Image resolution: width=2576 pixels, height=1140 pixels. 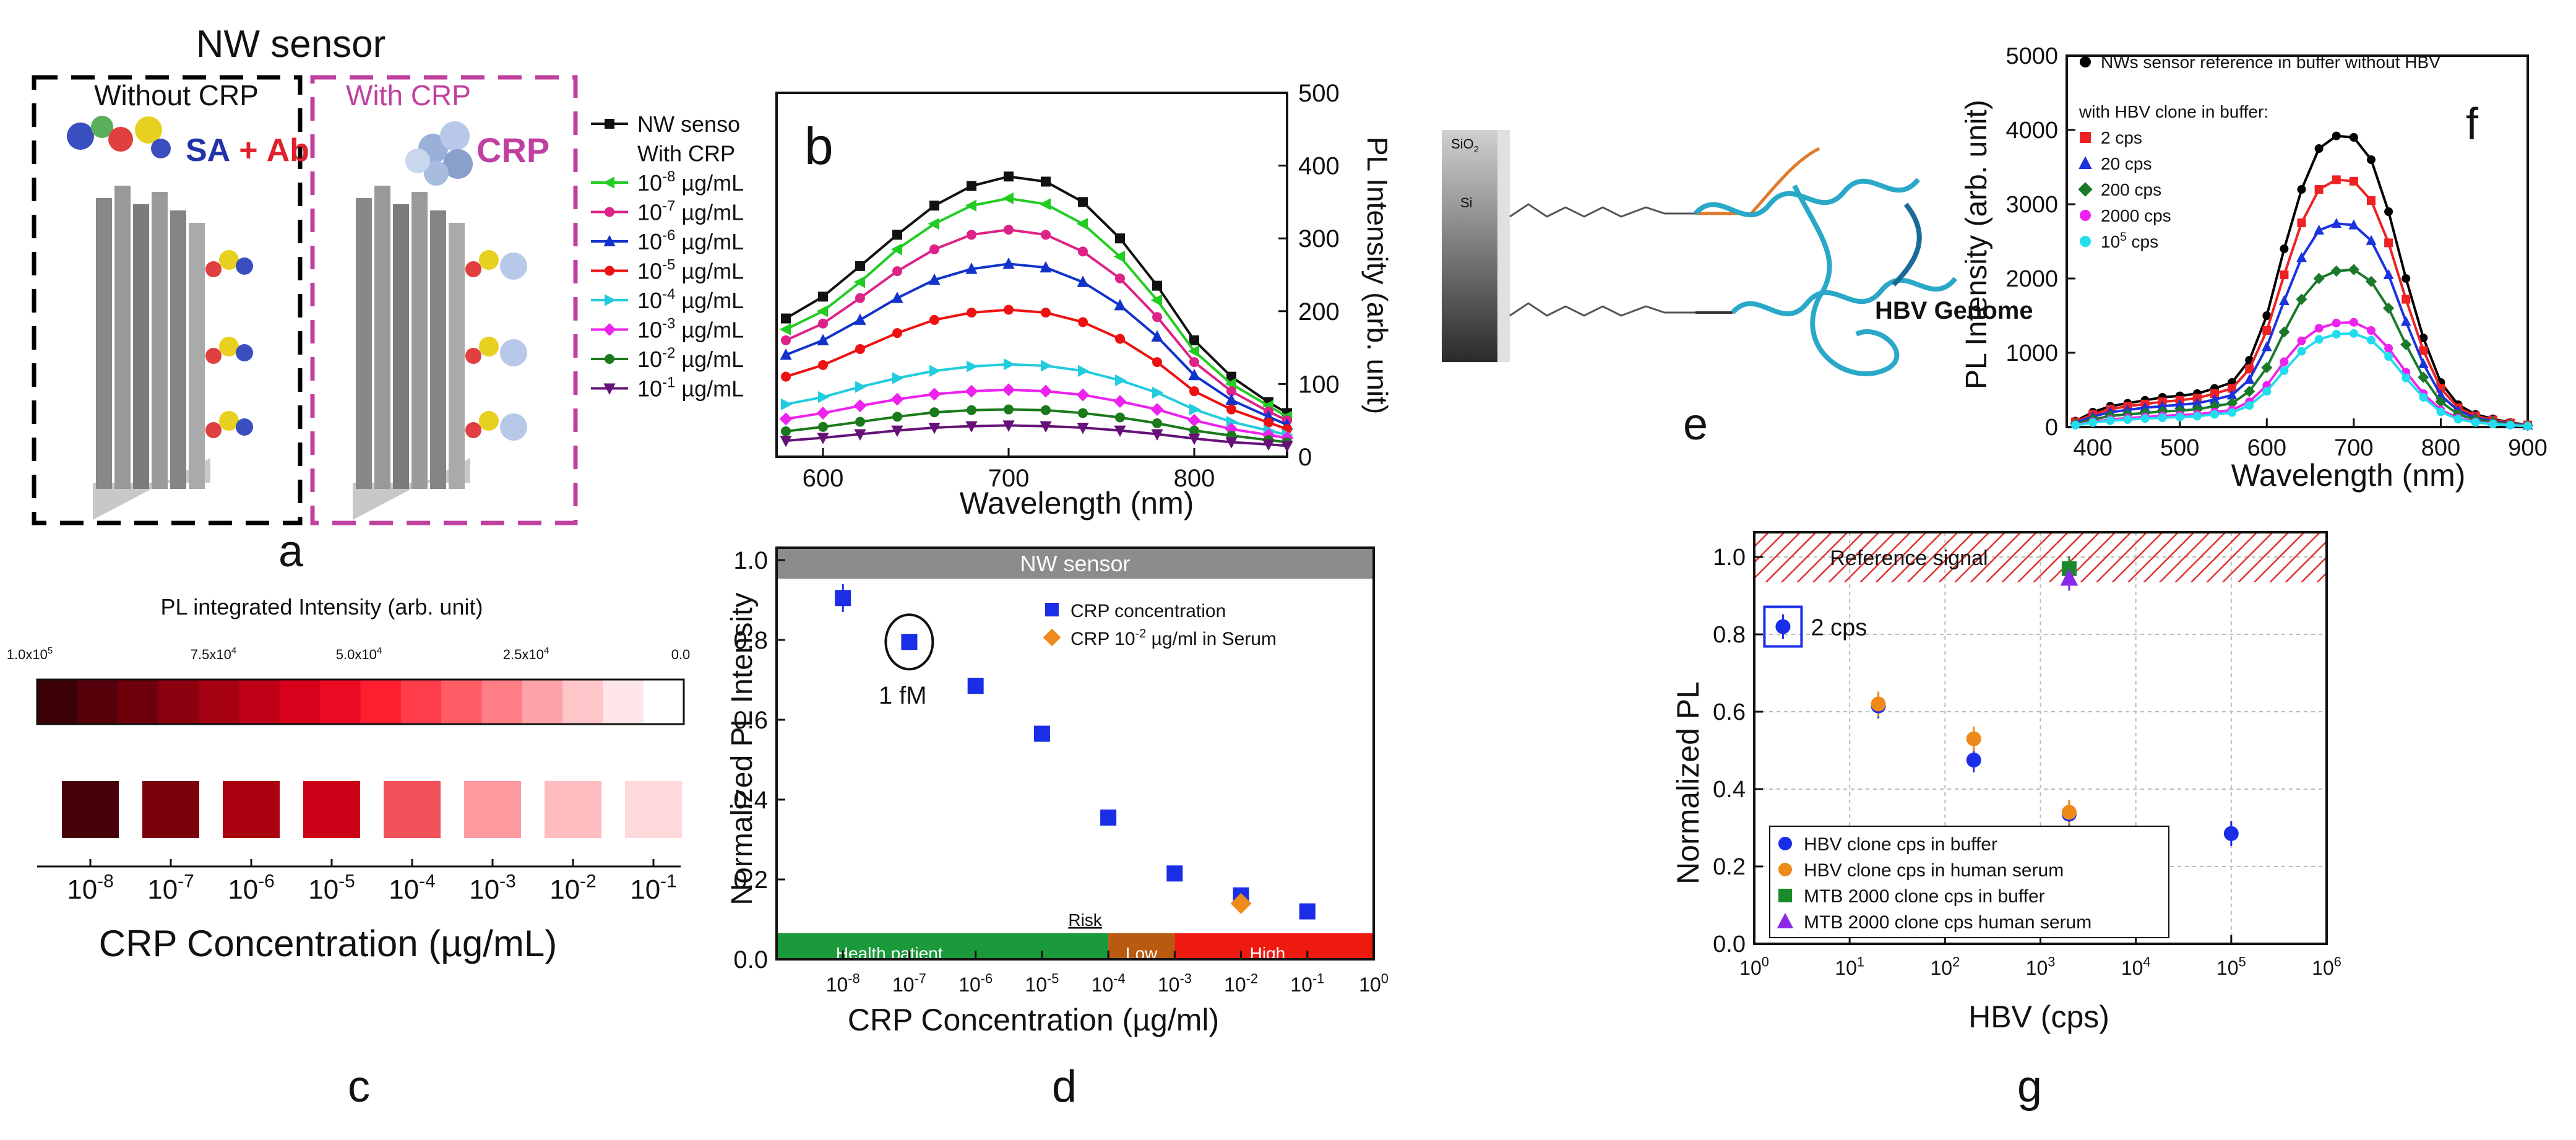 I want to click on panel-d-ytick-label: 0.8, so click(x=750, y=640).